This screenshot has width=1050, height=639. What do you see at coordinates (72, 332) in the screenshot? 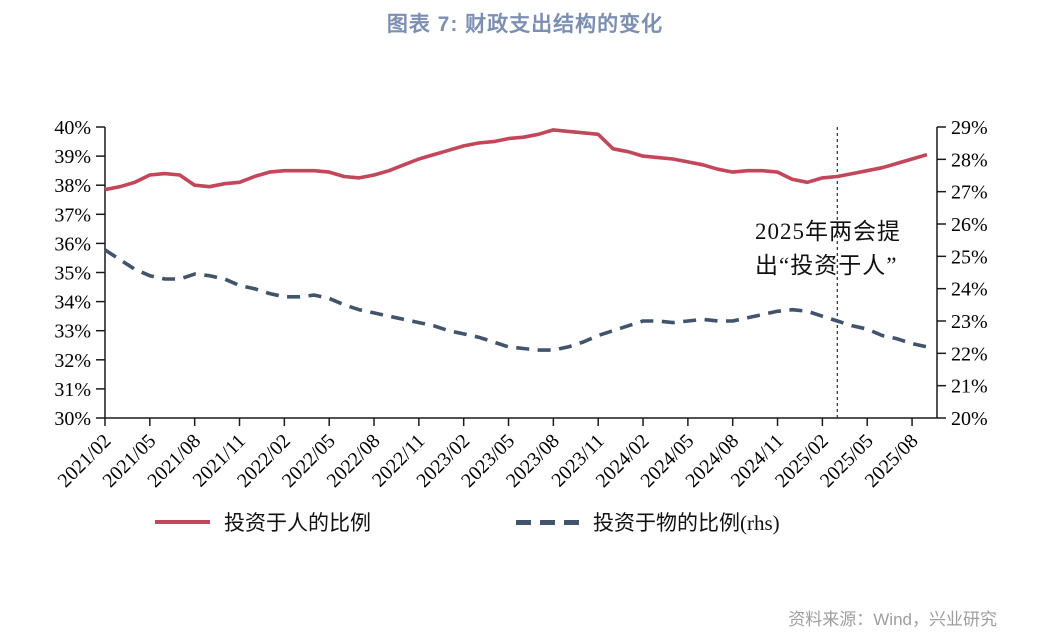
I see `y-left-tick-label: 33%` at bounding box center [72, 332].